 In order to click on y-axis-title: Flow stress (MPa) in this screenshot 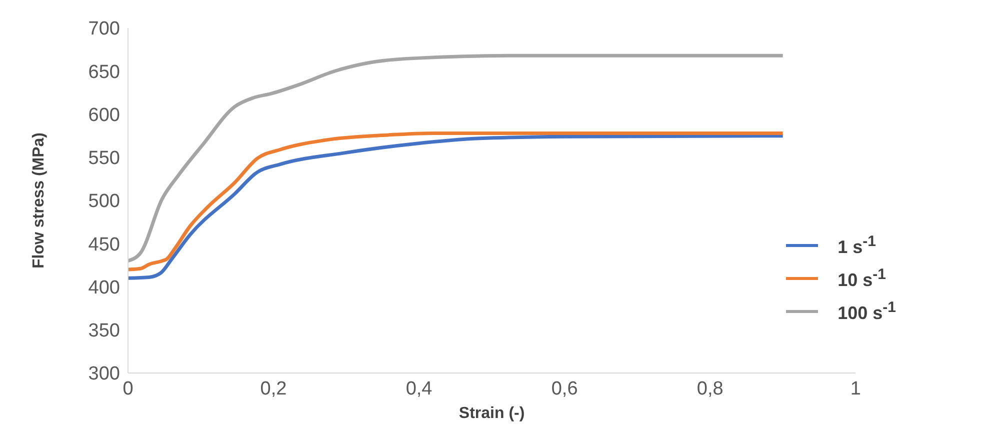, I will do `click(39, 200)`.